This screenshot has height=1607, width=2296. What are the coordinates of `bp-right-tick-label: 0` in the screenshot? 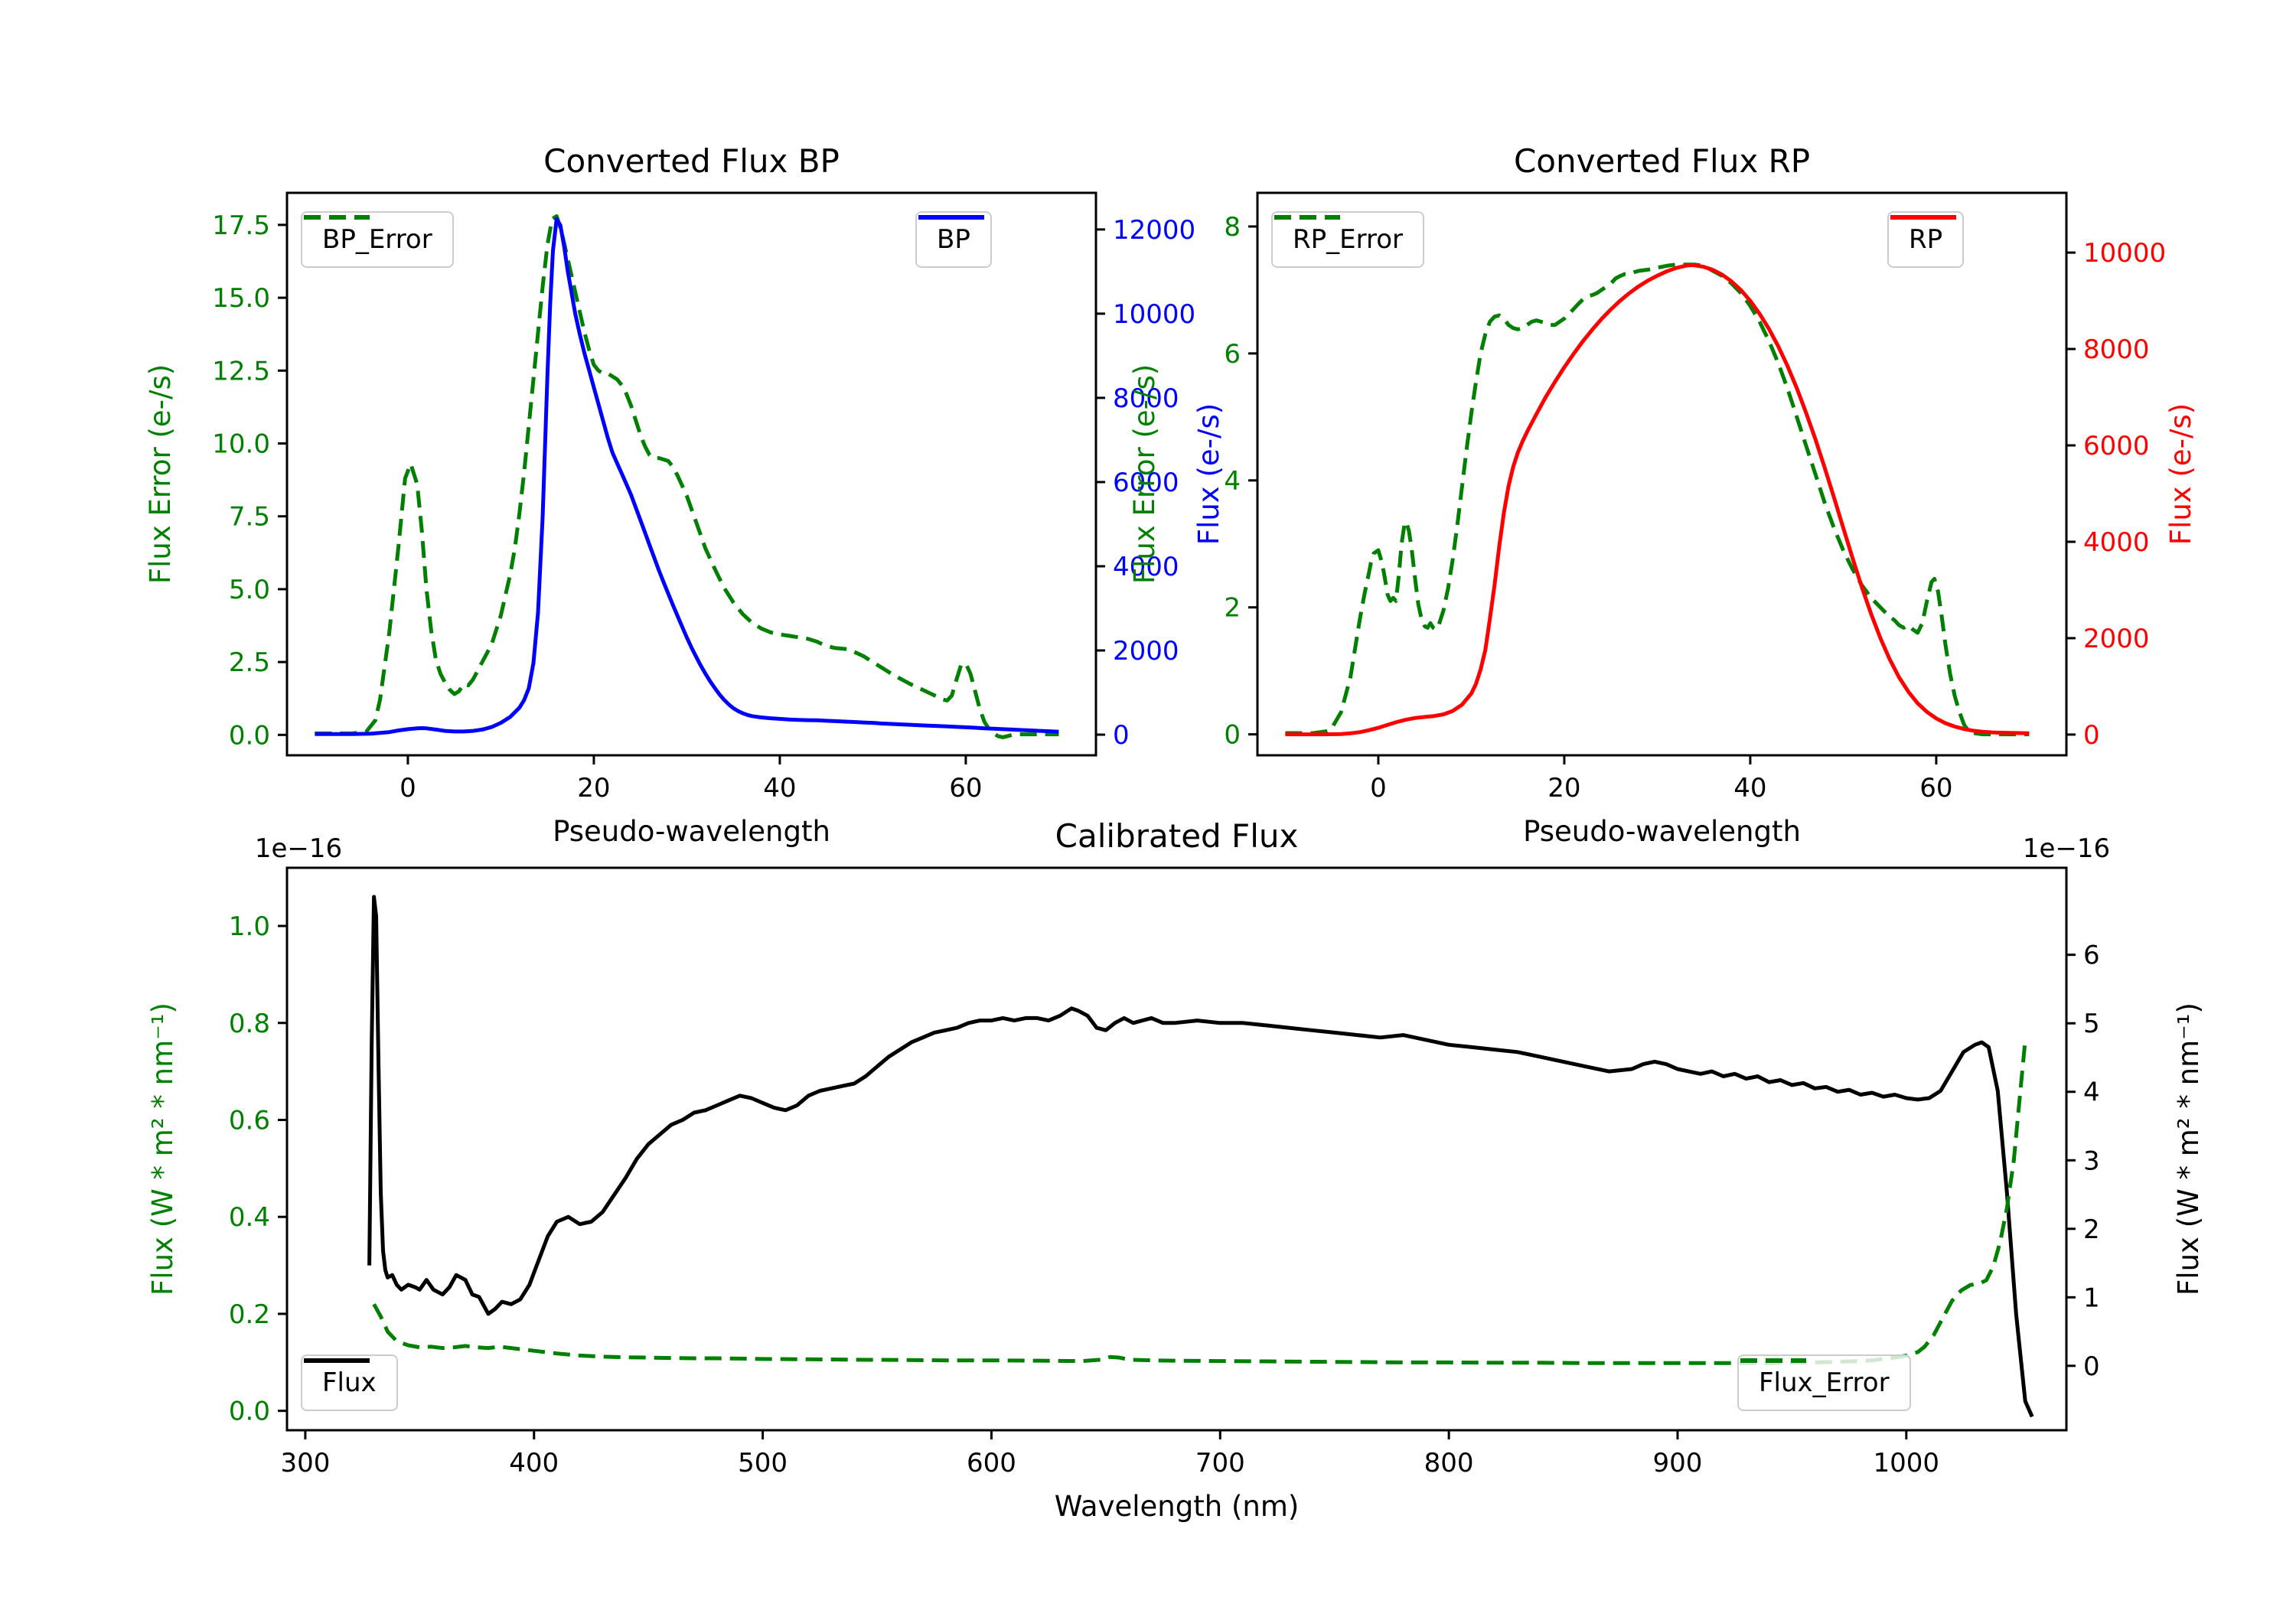 It's located at (1121, 735).